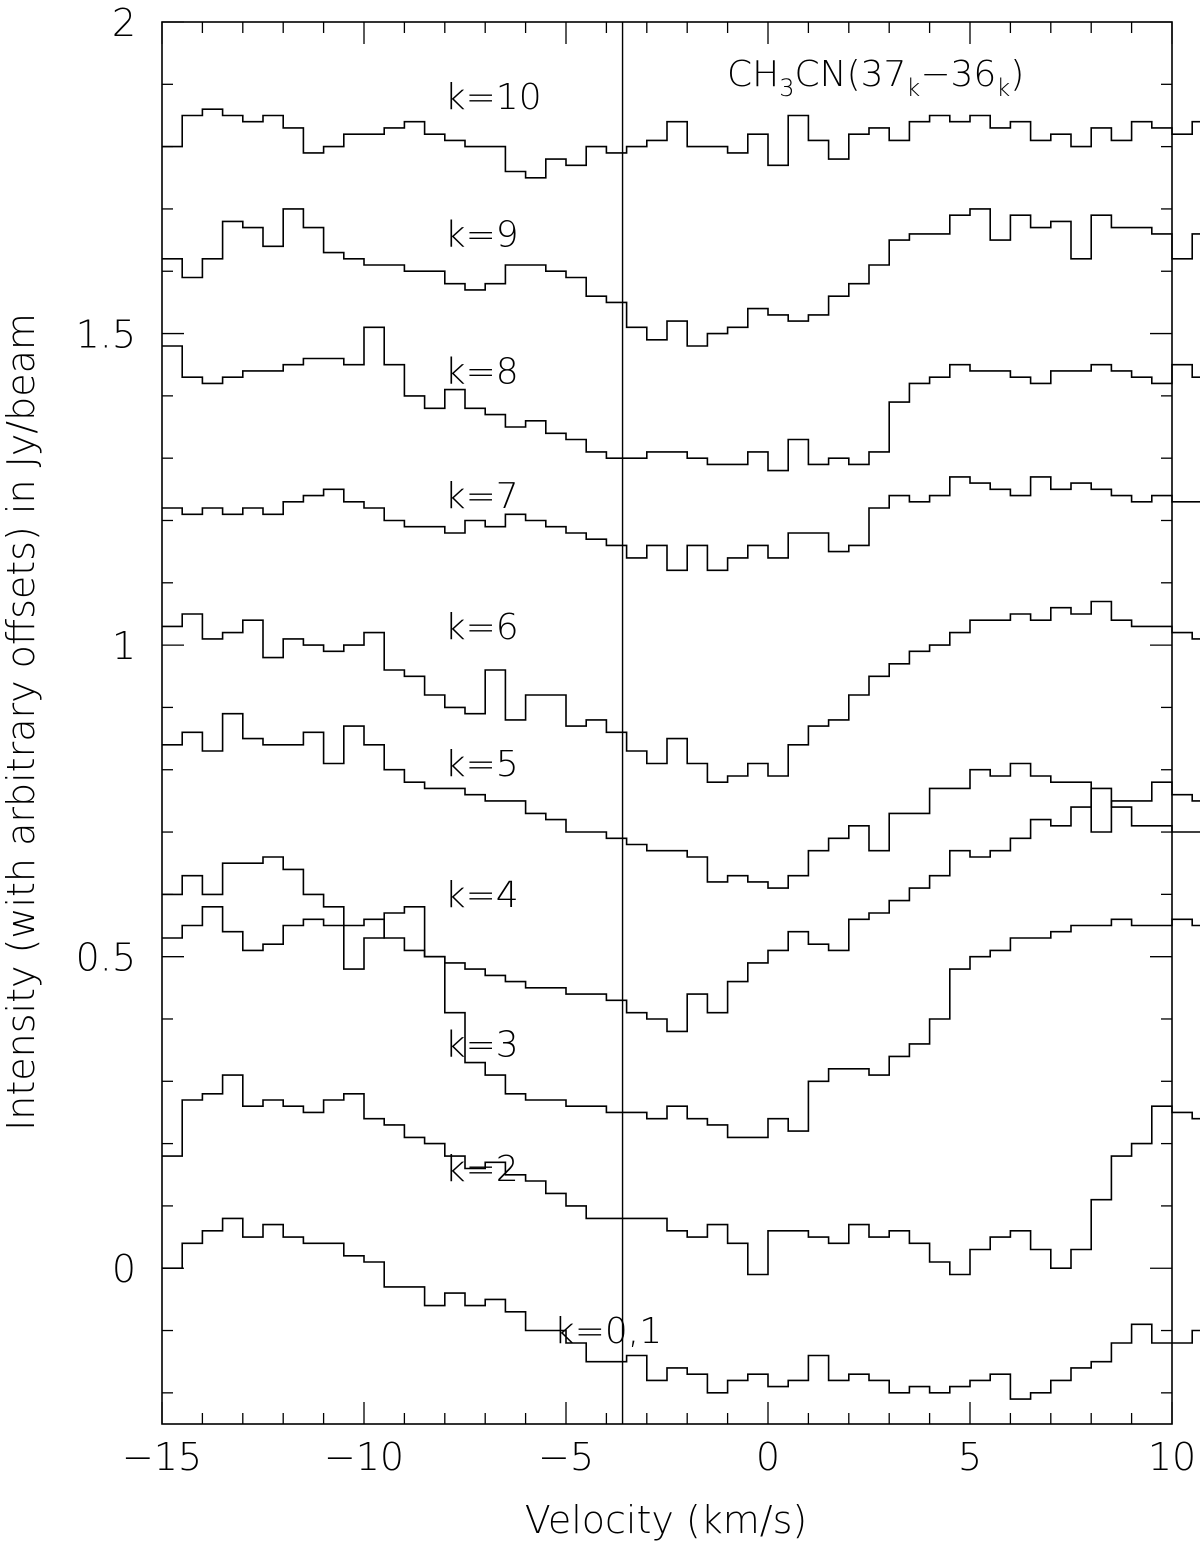 The image size is (1200, 1546). Describe the element at coordinates (1172, 1457) in the screenshot. I see `x-tick-label: 10` at that location.